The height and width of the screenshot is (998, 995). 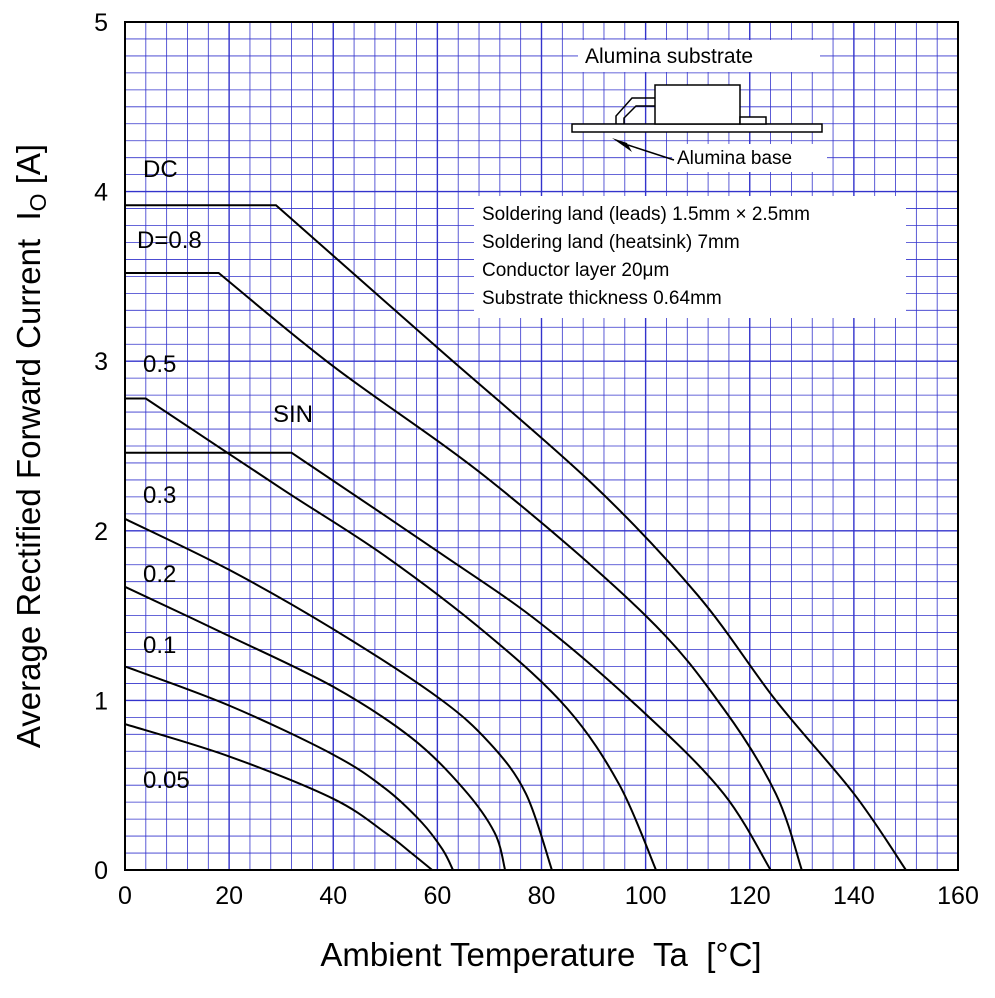 What do you see at coordinates (160, 169) in the screenshot?
I see `curve-label-dc: DC` at bounding box center [160, 169].